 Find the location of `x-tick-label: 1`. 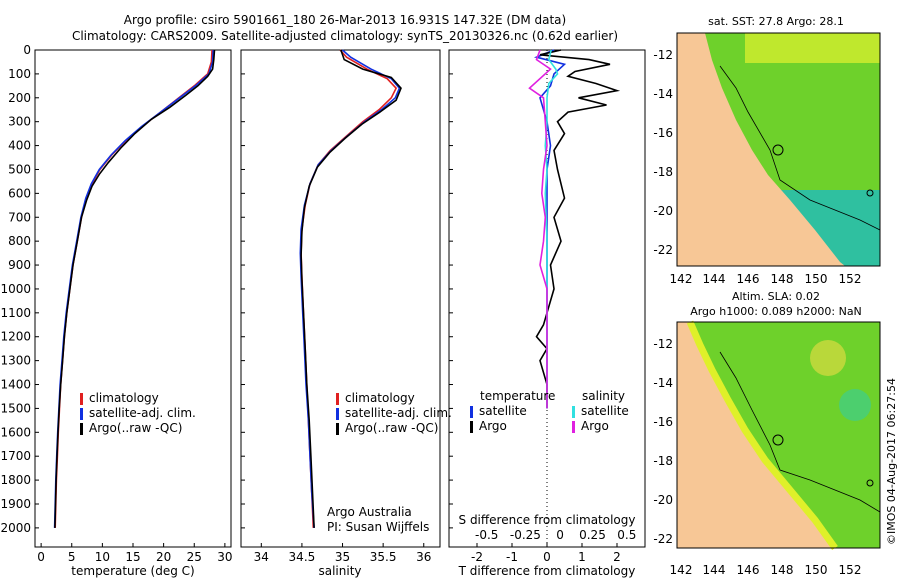

x-tick-label: 1 is located at coordinates (582, 557).